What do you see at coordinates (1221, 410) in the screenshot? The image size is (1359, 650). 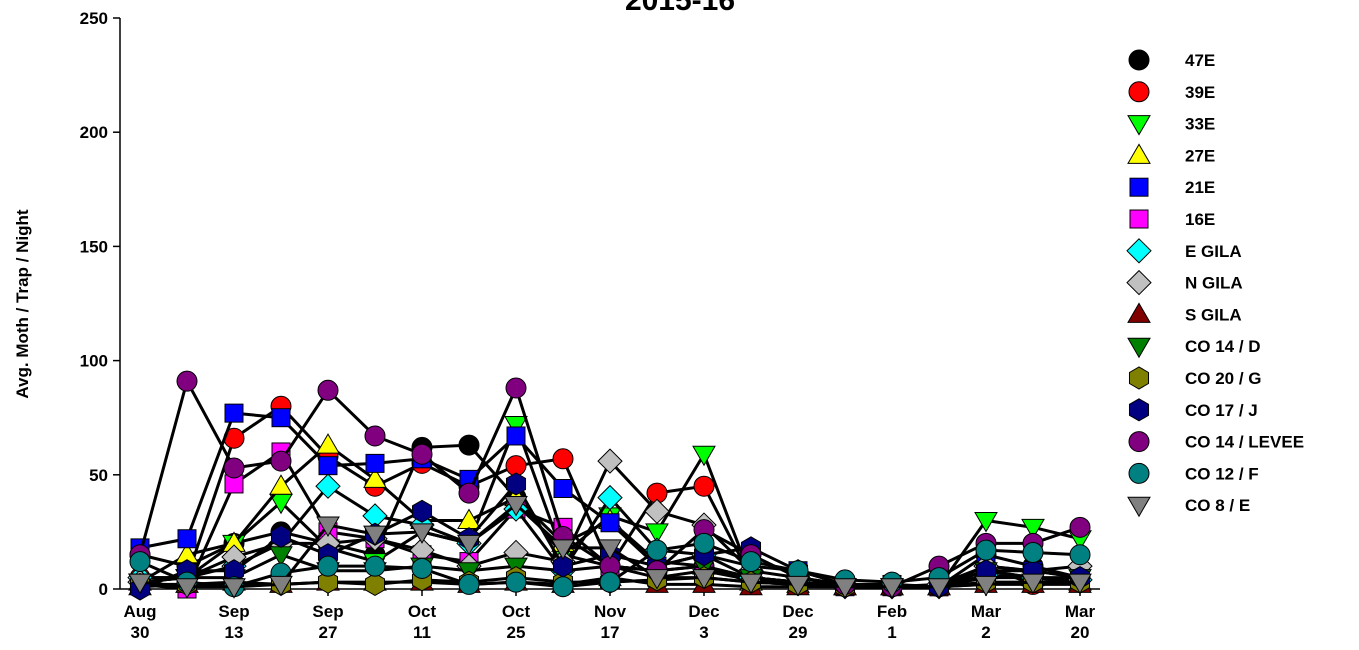 I see `legend-label: CO 17 / J` at bounding box center [1221, 410].